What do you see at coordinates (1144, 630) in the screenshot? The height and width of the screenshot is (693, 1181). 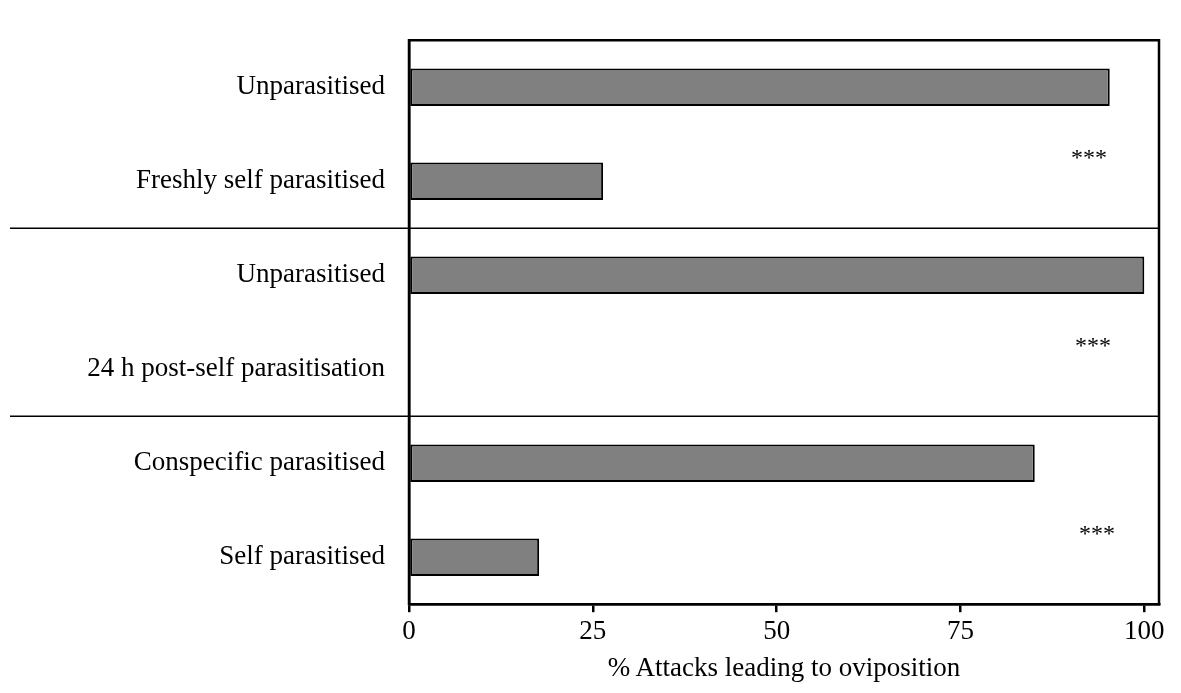 I see `x-tick-label: 100` at bounding box center [1144, 630].